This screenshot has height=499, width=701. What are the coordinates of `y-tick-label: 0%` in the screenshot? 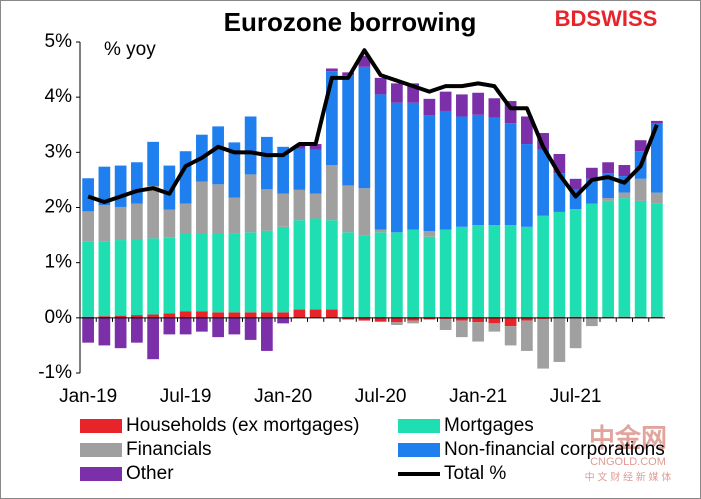 It's located at (59, 317).